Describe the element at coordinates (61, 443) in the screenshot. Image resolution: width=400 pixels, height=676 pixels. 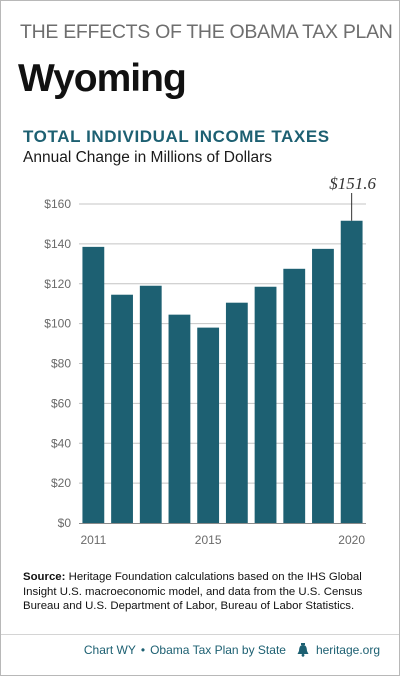
I see `y-tick-label: $40` at that location.